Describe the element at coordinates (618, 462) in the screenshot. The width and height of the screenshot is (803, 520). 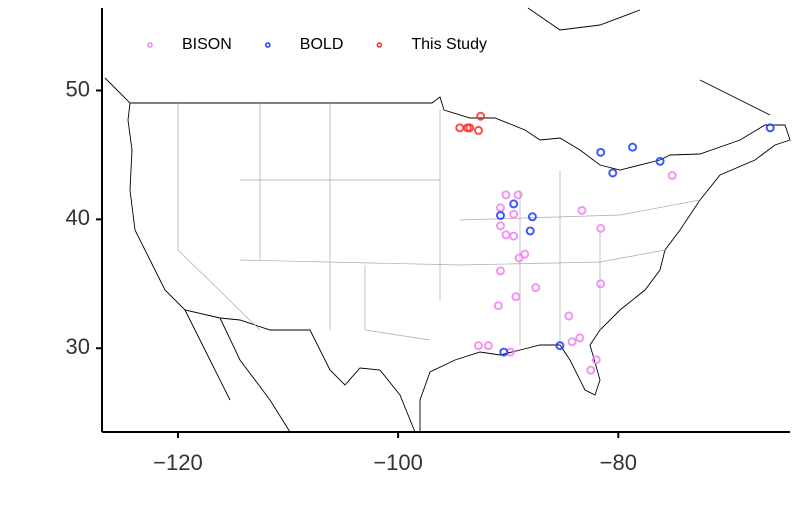
I see `x-tick-label: −80` at that location.